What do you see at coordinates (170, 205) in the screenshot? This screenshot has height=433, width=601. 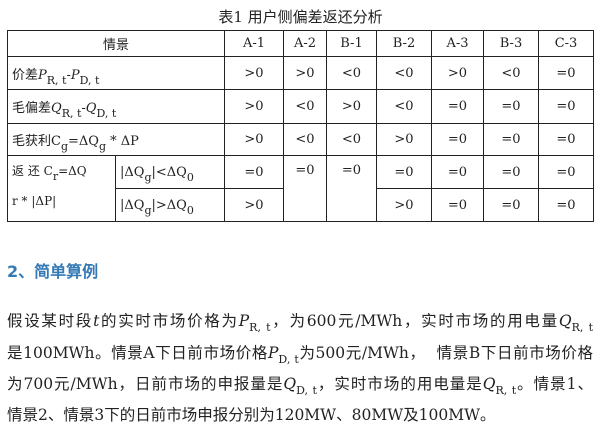 I see `condition-above: |ΔQg|>ΔQ0` at bounding box center [170, 205].